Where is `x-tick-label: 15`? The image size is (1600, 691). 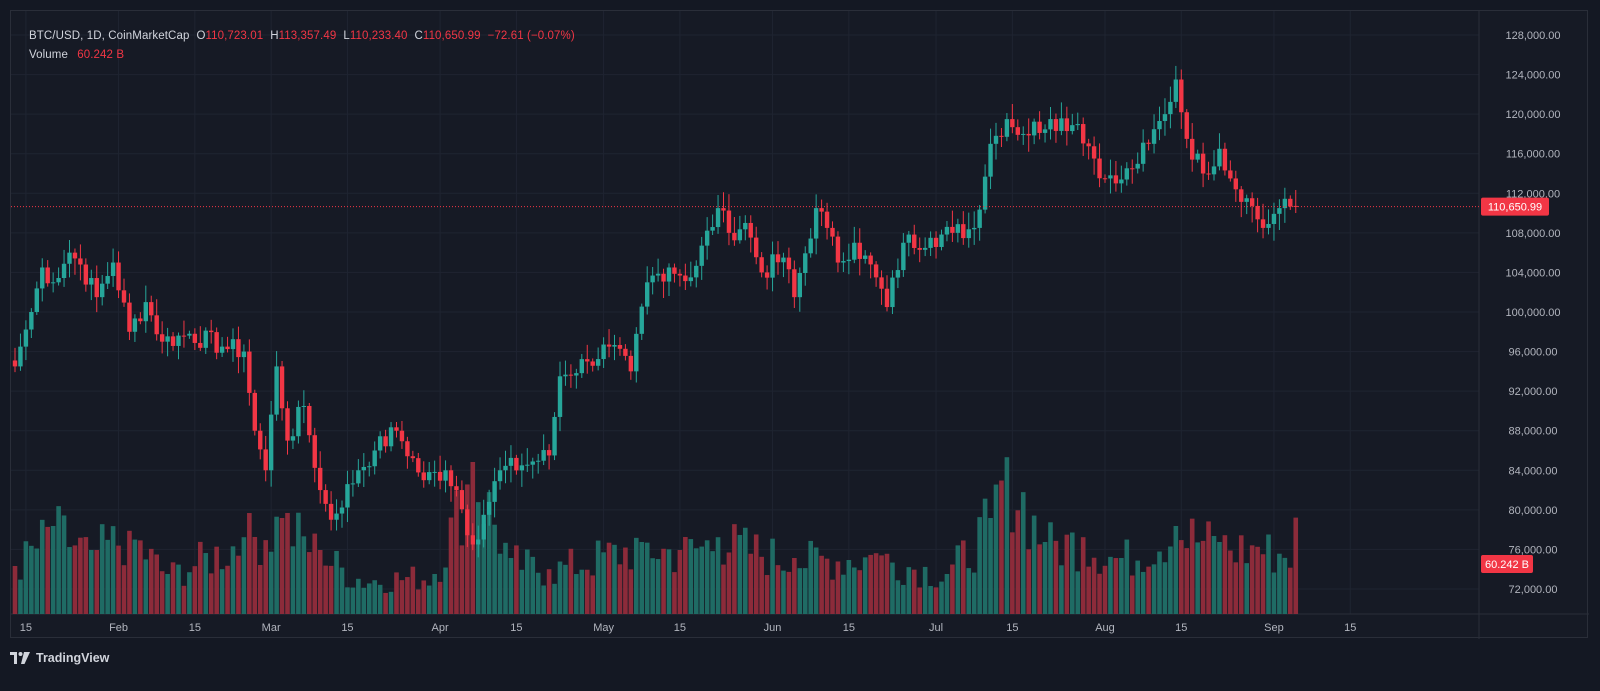
x-tick-label: 15 is located at coordinates (1350, 628).